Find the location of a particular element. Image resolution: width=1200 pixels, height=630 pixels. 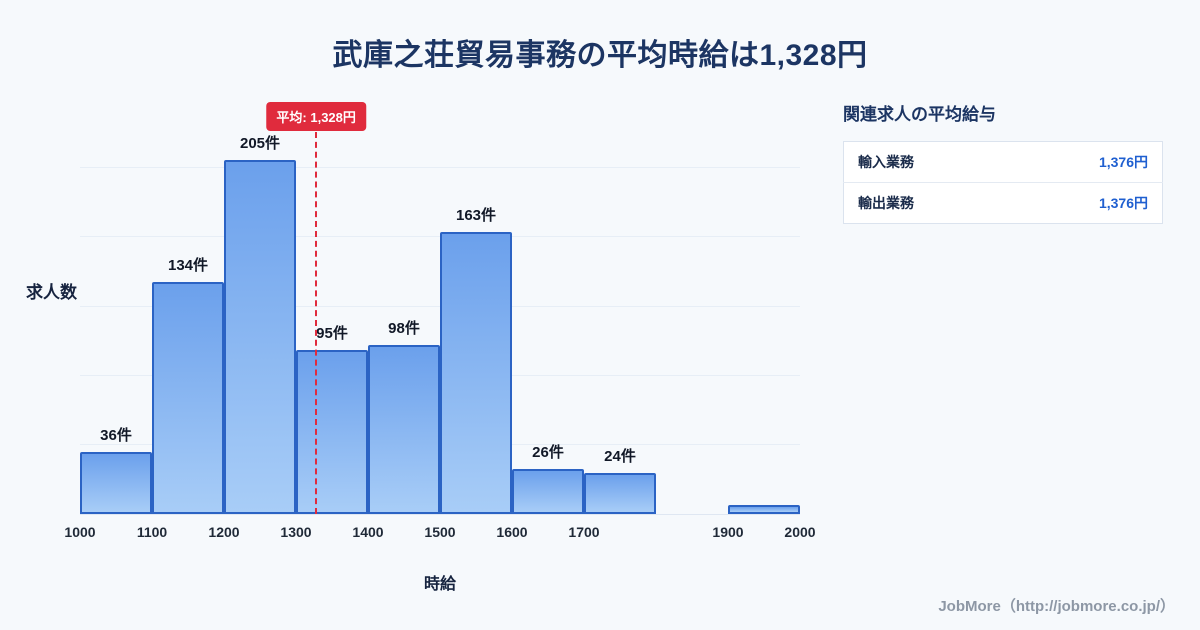

x-tick-label: 1200 is located at coordinates (224, 532).